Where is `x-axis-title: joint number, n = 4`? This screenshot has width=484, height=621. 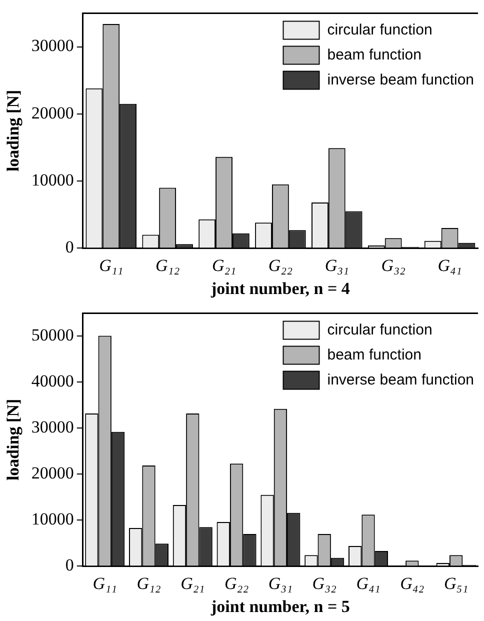
x-axis-title: joint number, n = 4 is located at coordinates (280, 288).